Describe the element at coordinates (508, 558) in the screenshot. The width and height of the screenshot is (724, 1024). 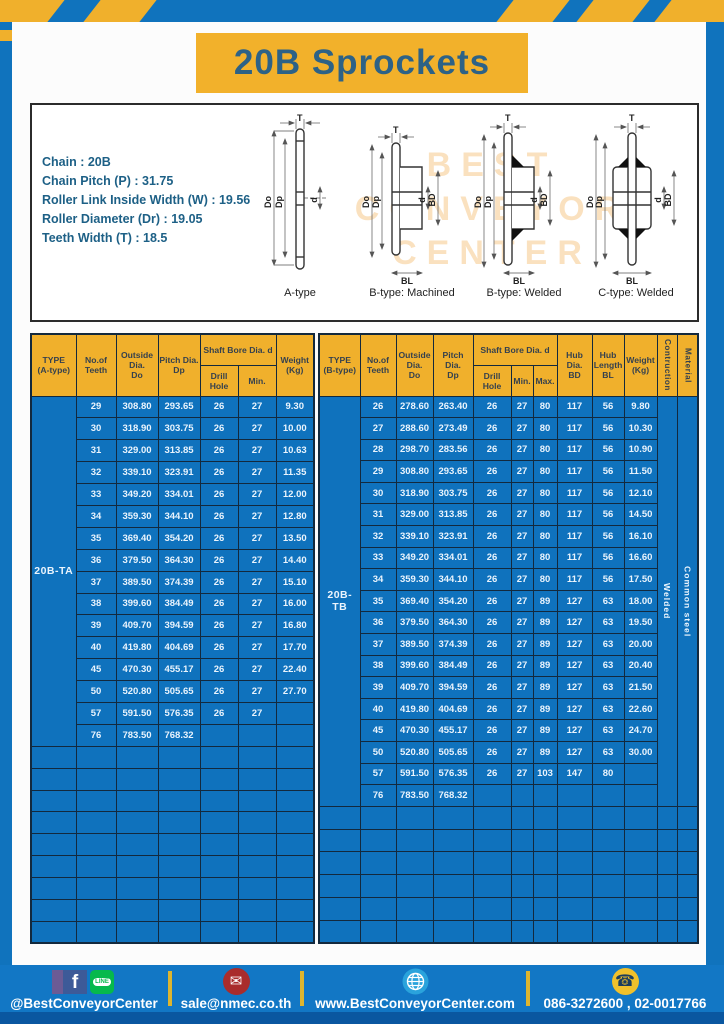
I see `table-row: 33 349.20 334.01 26 27 80 117 56 16.60` at that location.